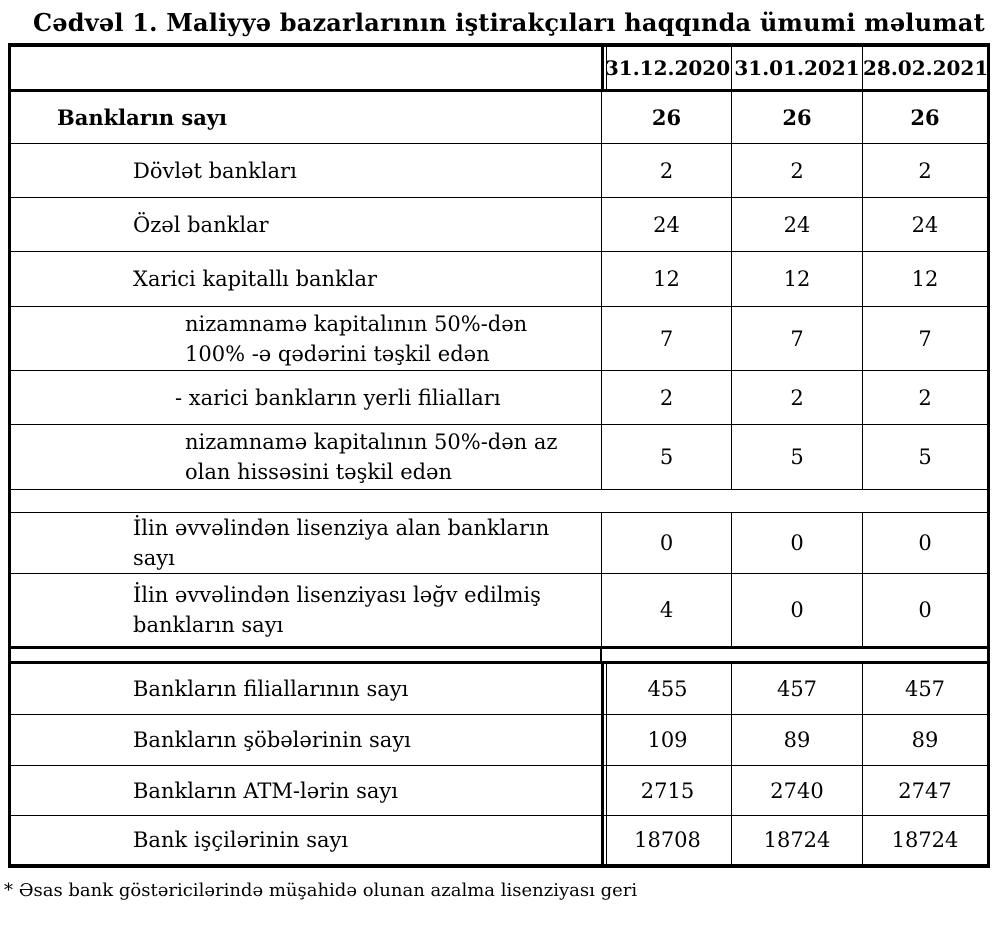  I want to click on row-label: Bankların filiallarının sayı, so click(271, 689).